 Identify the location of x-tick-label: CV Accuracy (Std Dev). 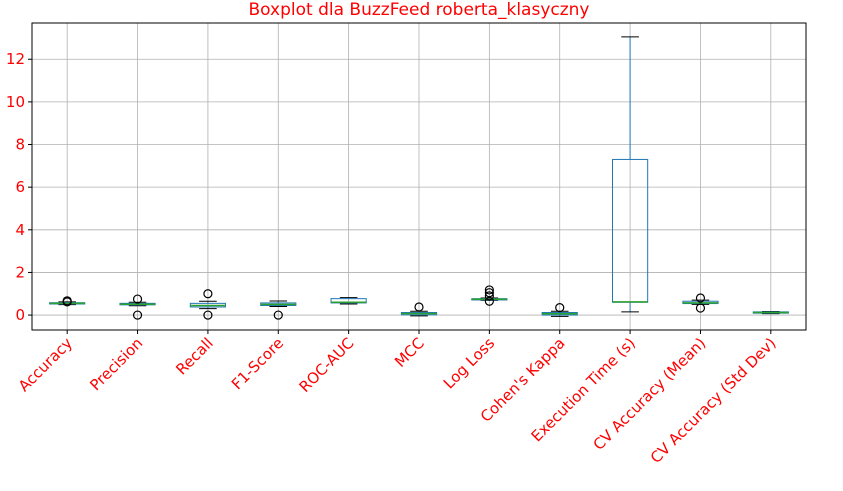
(713, 400).